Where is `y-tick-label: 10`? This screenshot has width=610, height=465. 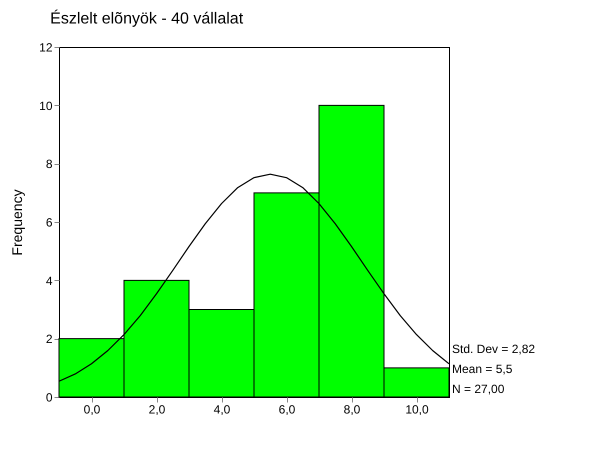 y-tick-label: 10 is located at coordinates (46, 105).